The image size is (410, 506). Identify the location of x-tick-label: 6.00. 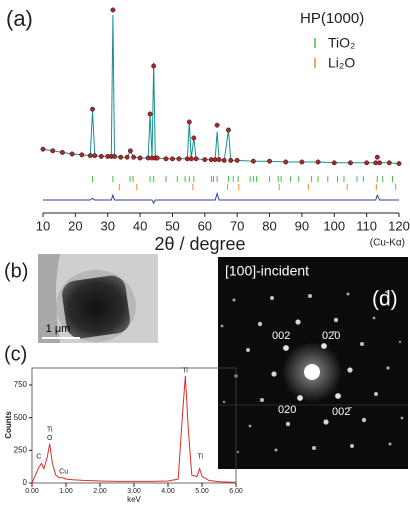
(236, 491).